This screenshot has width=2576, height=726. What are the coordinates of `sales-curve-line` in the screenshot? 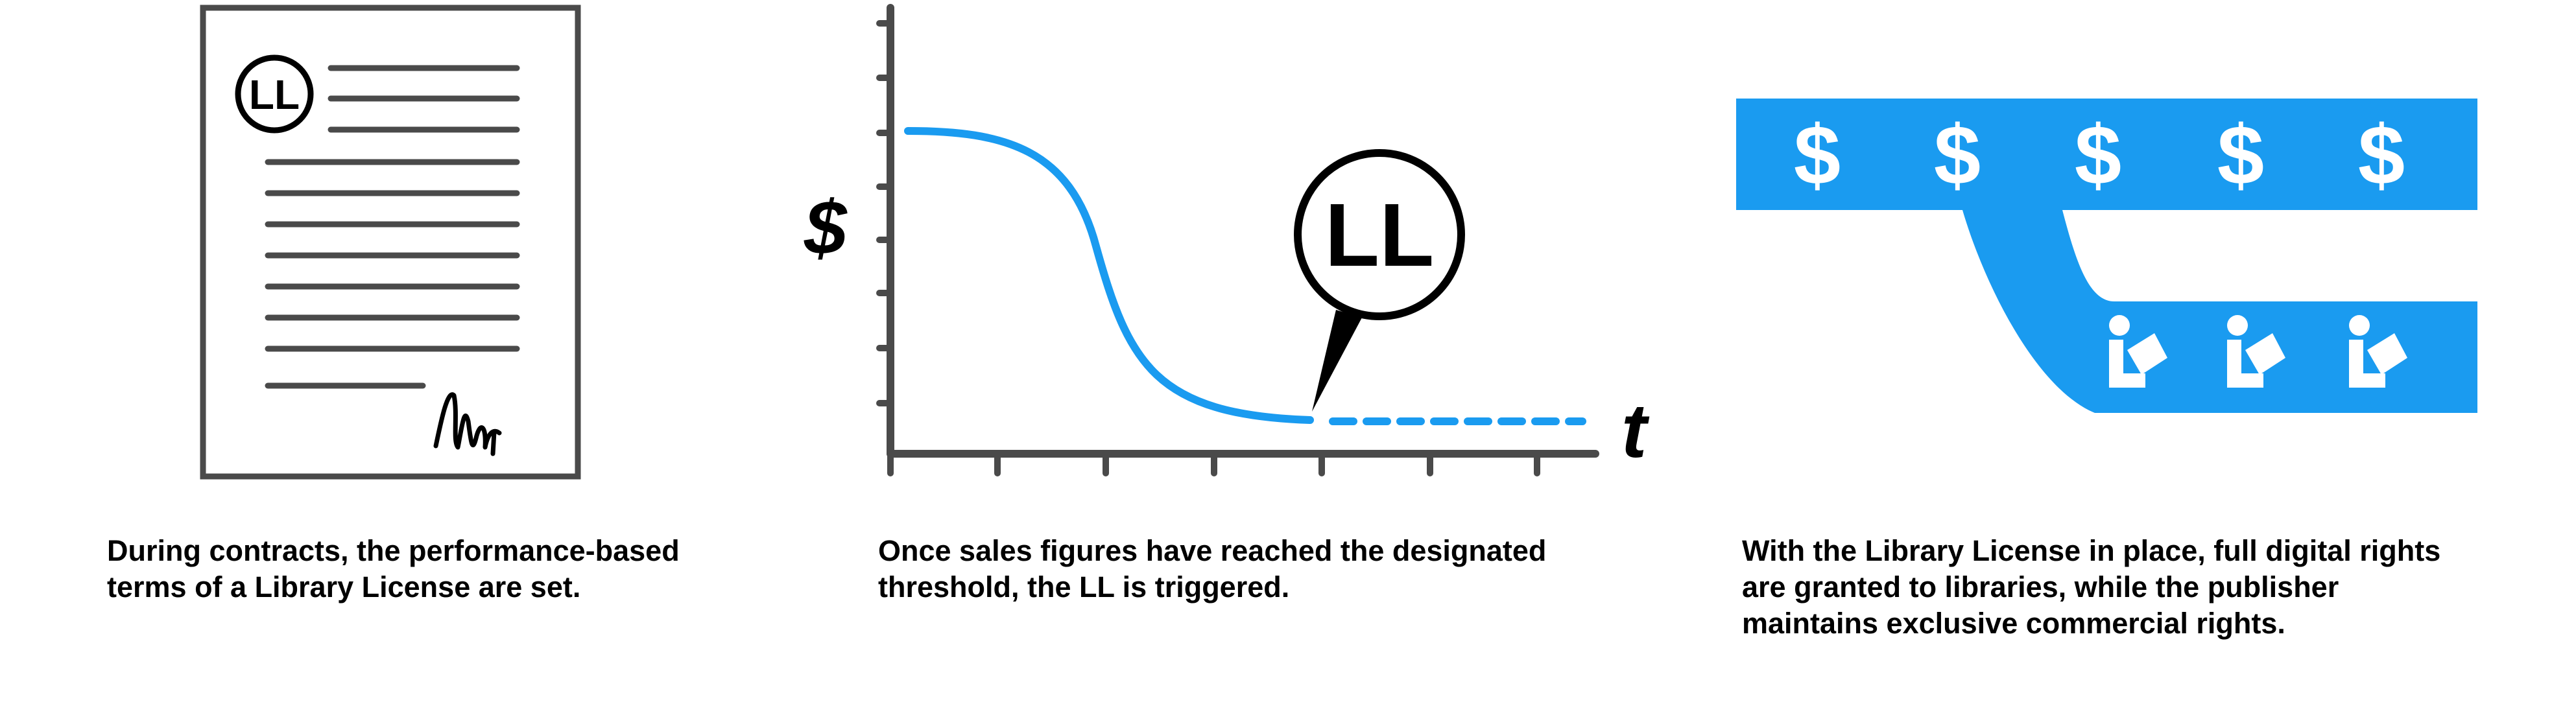 It's located at (1109, 275).